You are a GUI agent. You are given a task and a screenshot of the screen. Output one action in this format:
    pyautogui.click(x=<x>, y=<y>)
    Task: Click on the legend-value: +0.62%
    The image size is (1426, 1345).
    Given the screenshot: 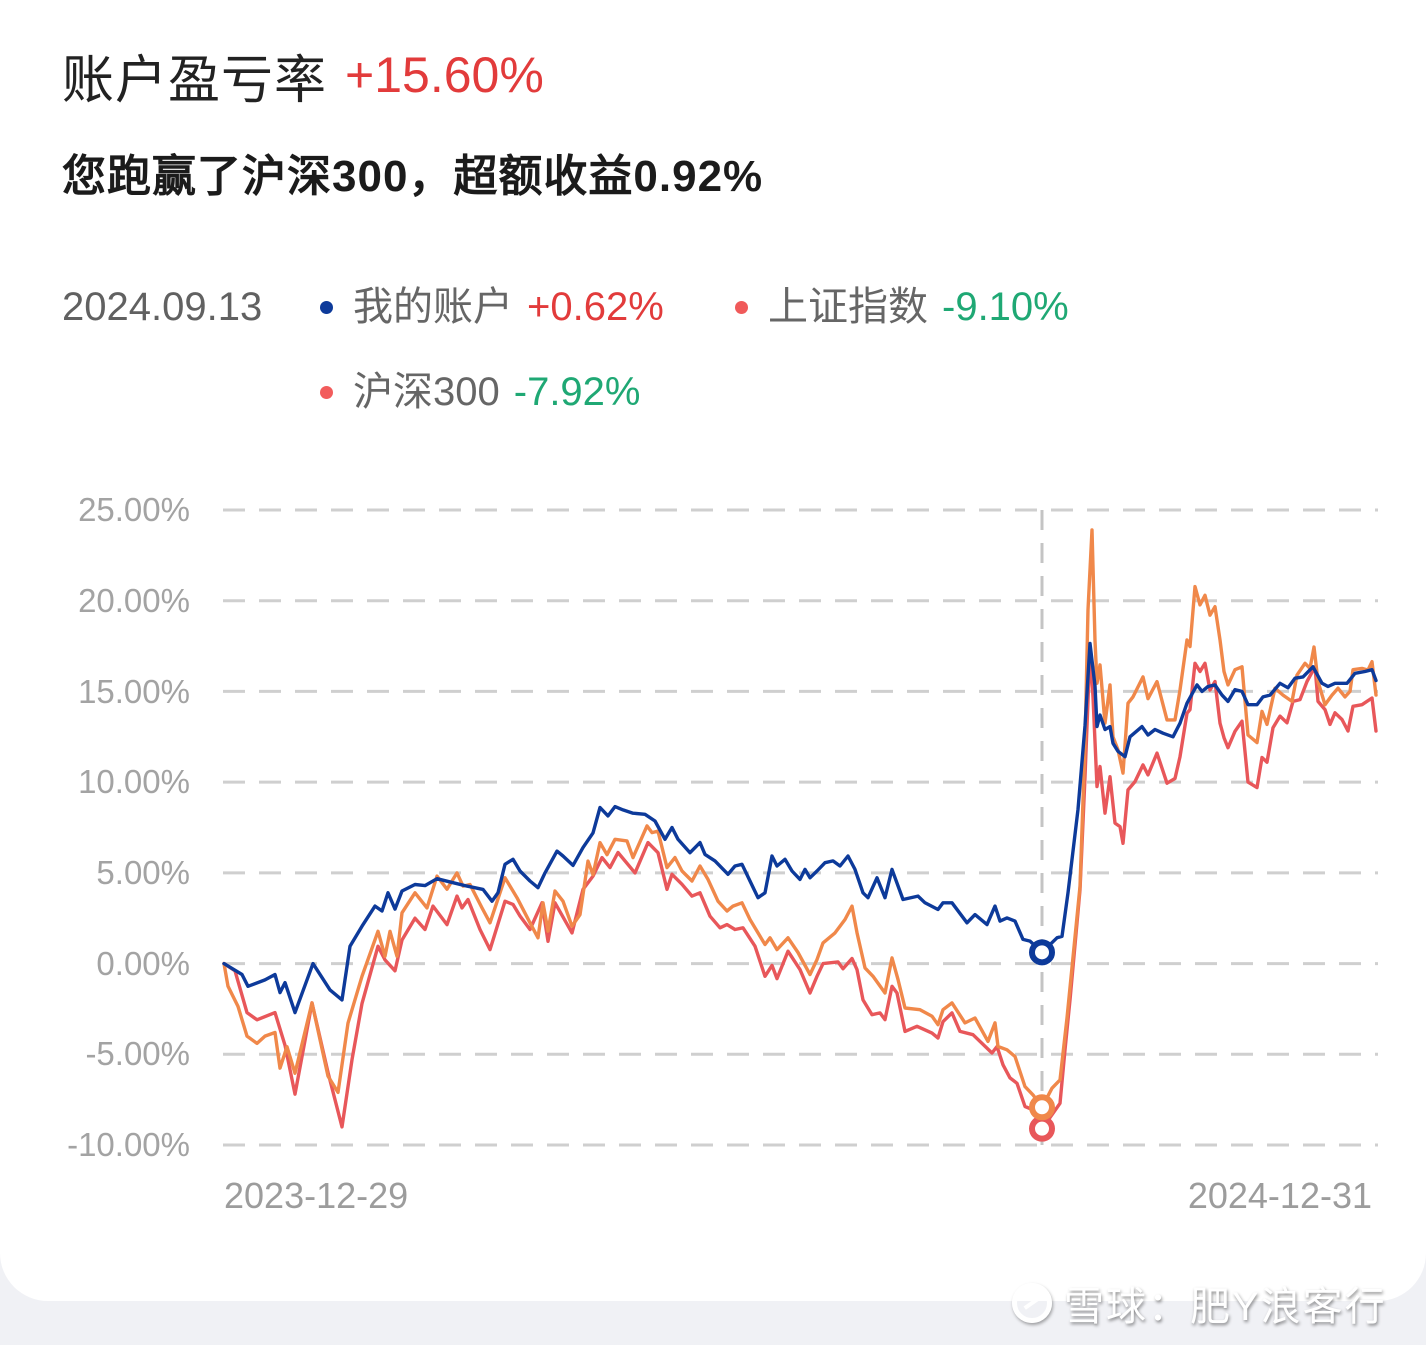 What is the action you would take?
    pyautogui.click(x=595, y=307)
    